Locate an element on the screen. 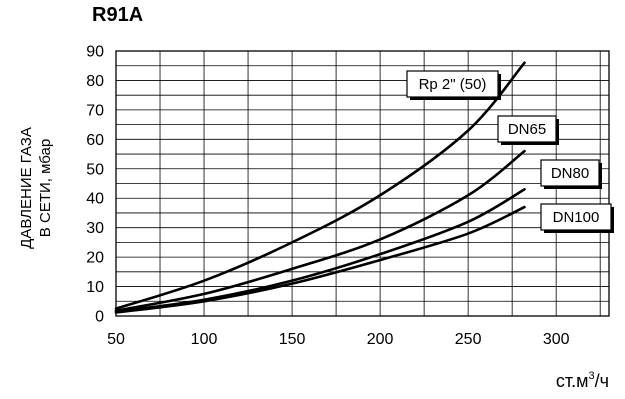 The width and height of the screenshot is (625, 399). series-label-text: DN80 is located at coordinates (570, 173).